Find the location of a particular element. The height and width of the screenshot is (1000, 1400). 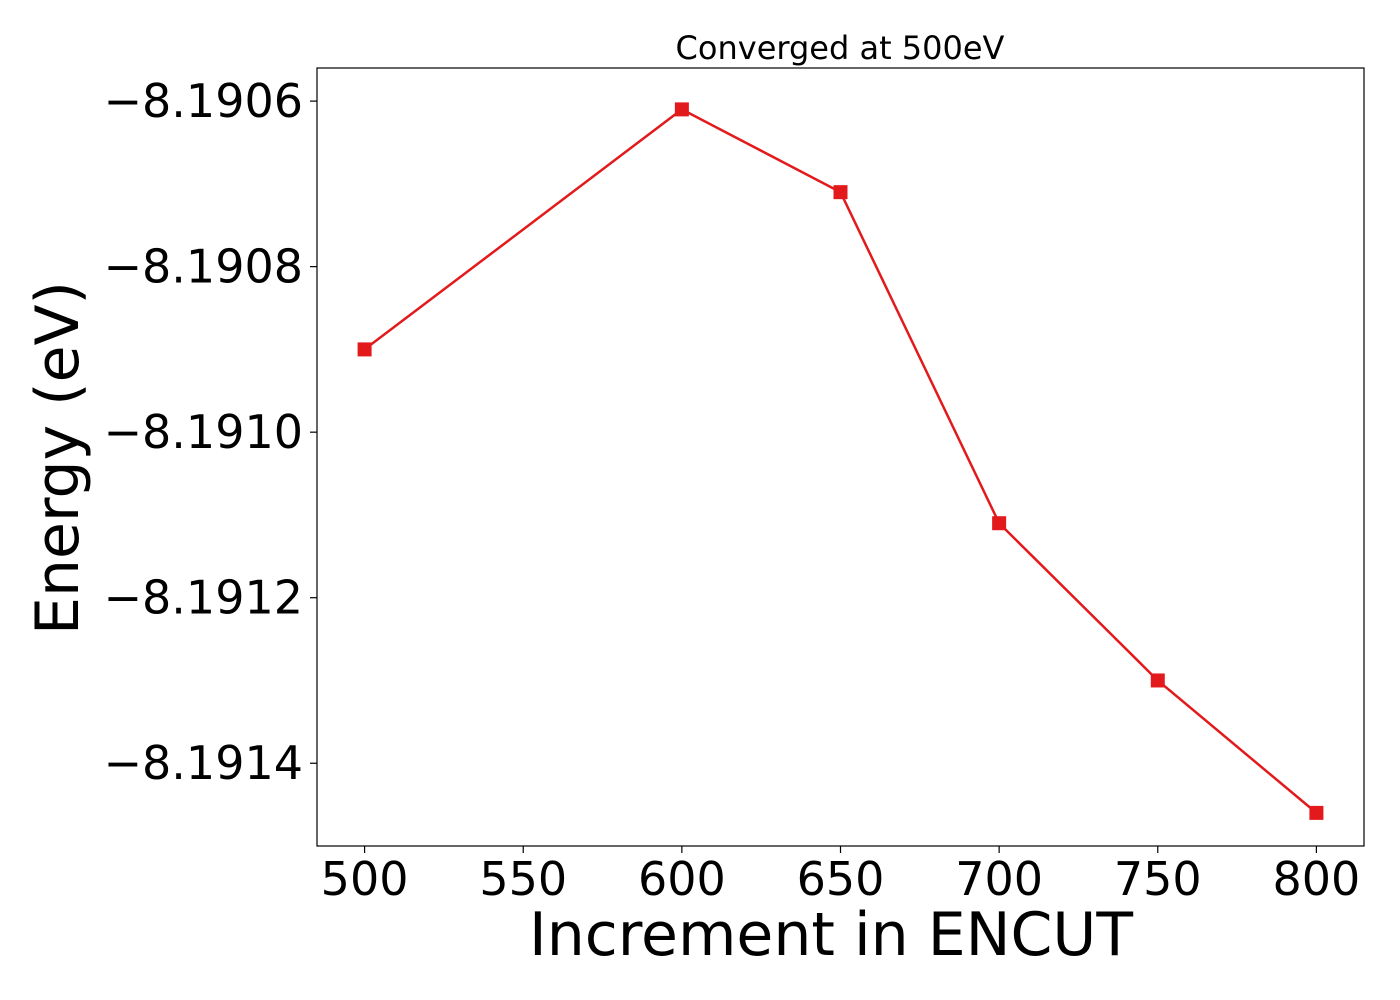

x-tick-label: 700 is located at coordinates (999, 879).